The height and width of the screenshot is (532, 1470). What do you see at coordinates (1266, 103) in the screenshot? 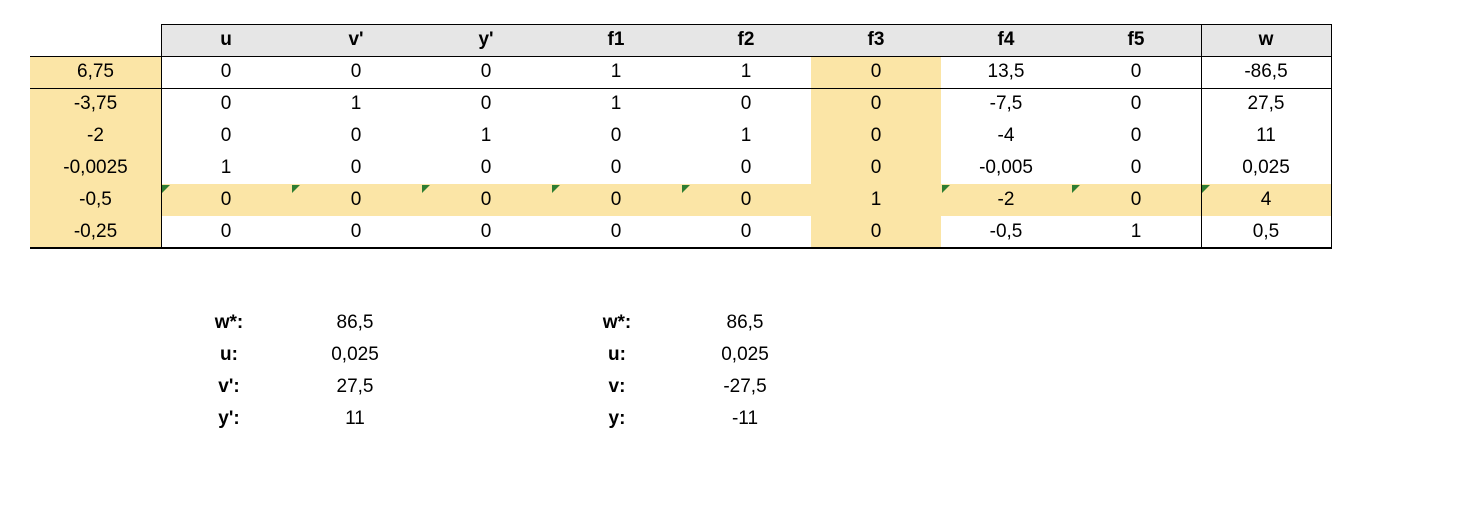
I see `table-cell: 27,5` at bounding box center [1266, 103].